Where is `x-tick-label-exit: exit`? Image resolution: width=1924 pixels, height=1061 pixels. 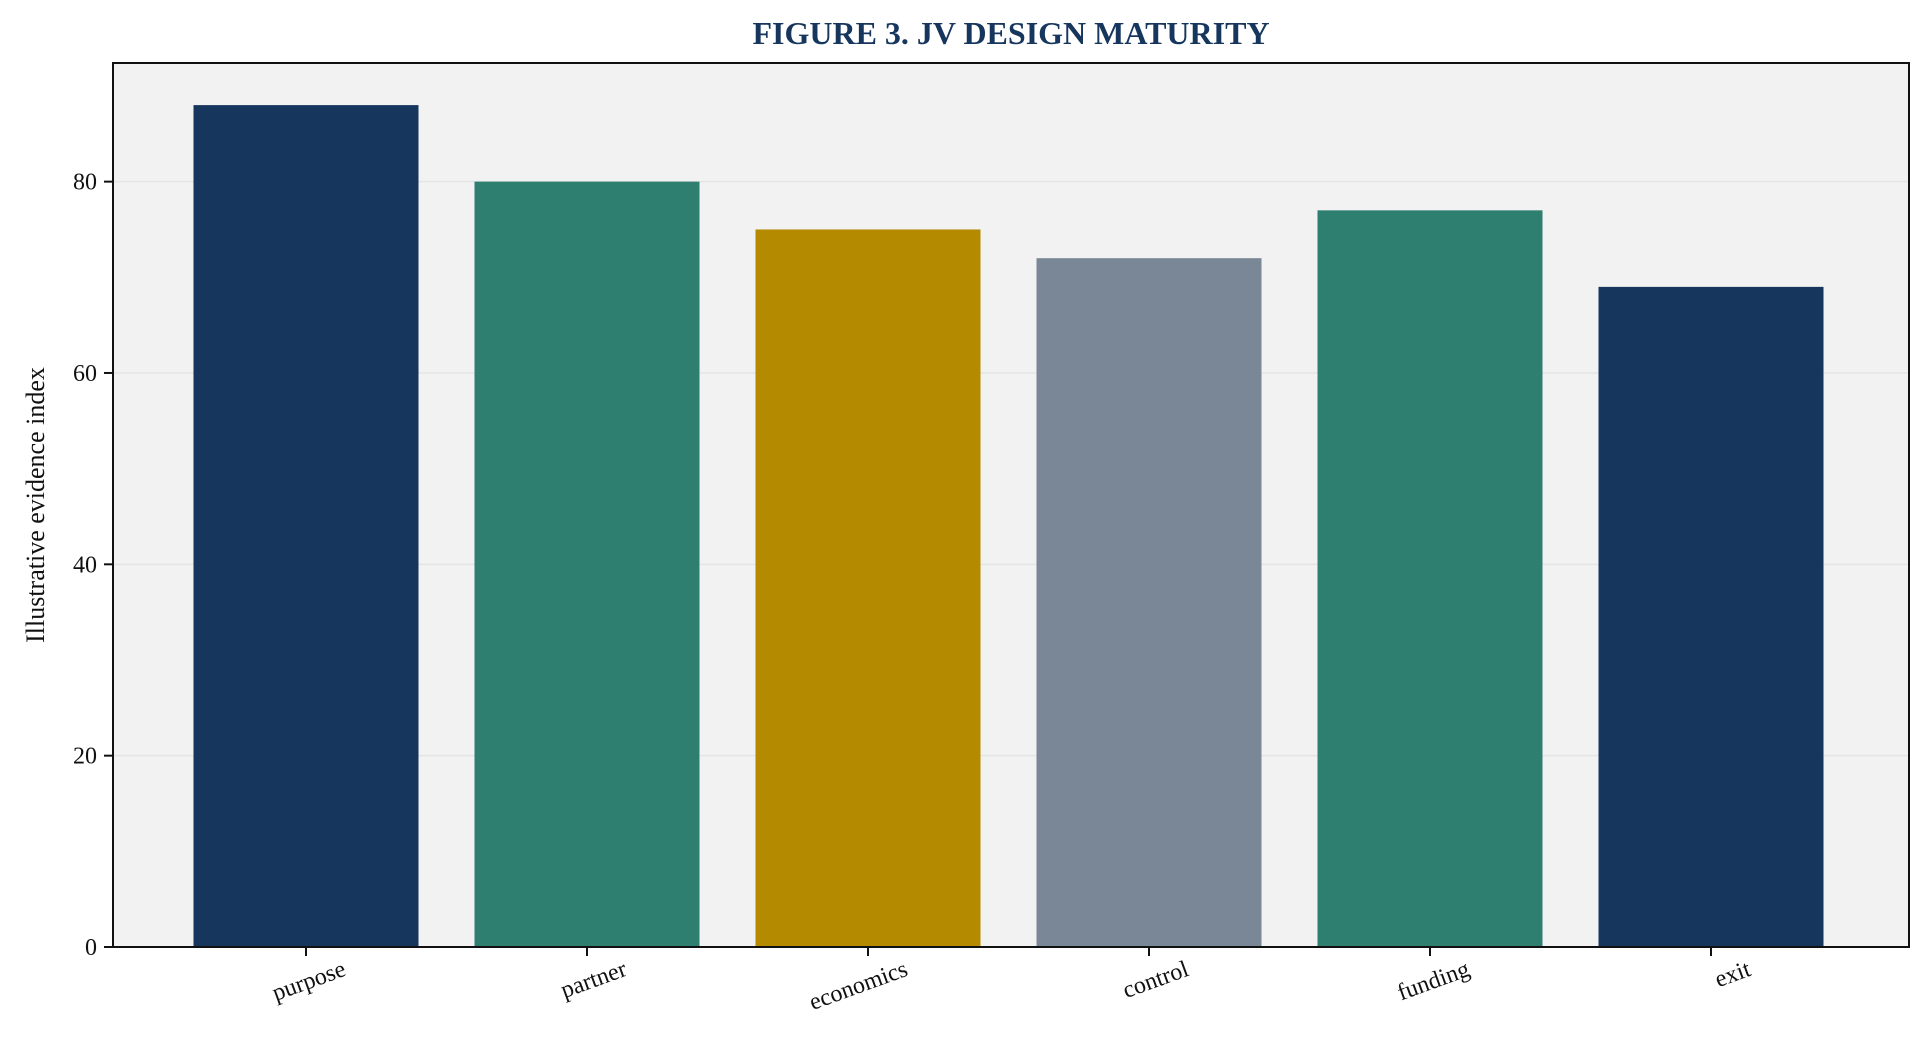 x-tick-label-exit: exit is located at coordinates (1733, 974).